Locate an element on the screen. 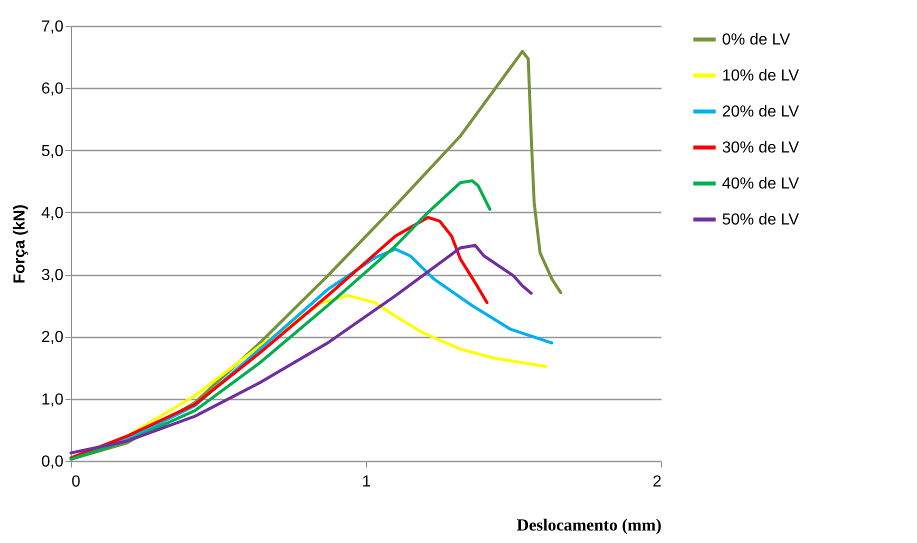  legend-label: 50% de LV is located at coordinates (761, 220).